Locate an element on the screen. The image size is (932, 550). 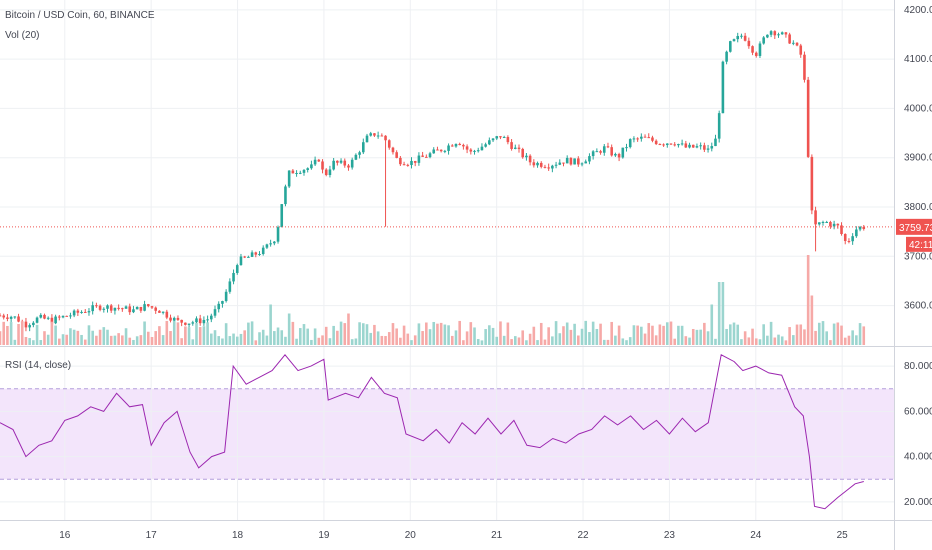
time-tick-label: 17 is located at coordinates (152, 535).